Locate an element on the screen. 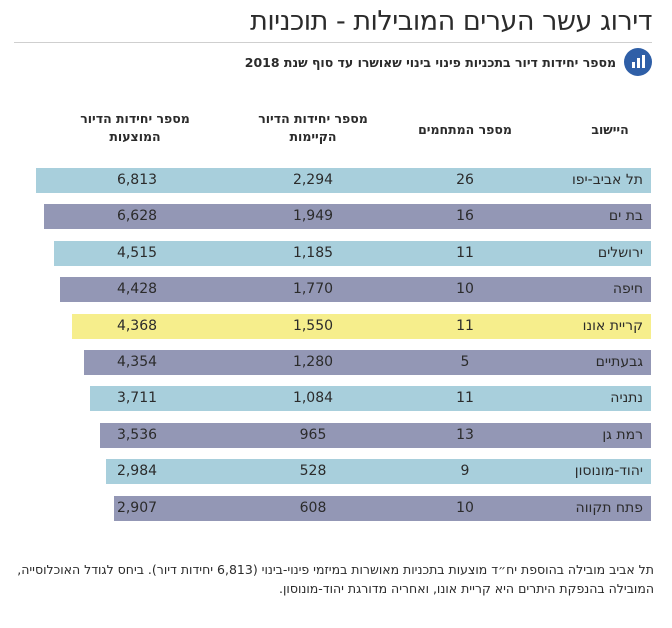 This screenshot has height=628, width=672. row-existing: 1,084 is located at coordinates (313, 398).